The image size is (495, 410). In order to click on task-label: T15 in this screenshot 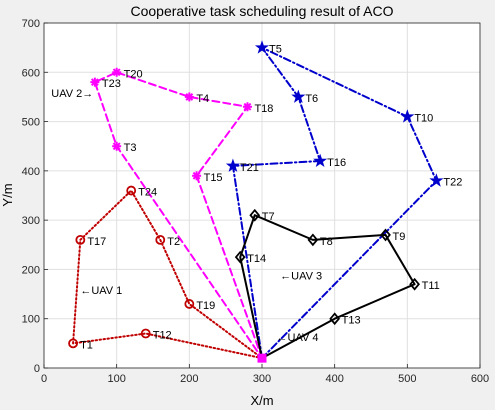, I will do `click(213, 178)`.